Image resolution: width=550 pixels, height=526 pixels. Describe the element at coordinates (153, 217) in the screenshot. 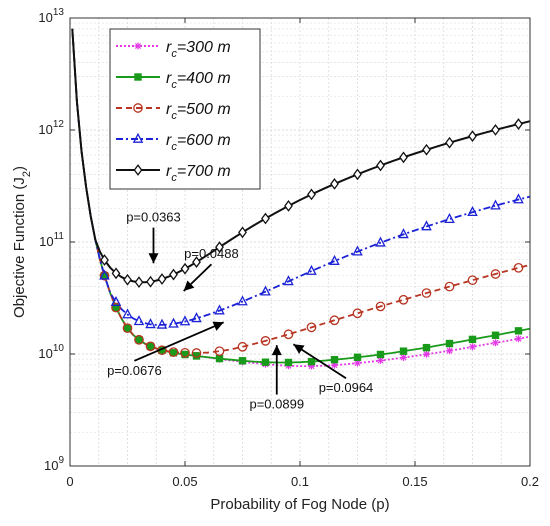

I see `annotation-label: p=0.0363` at that location.